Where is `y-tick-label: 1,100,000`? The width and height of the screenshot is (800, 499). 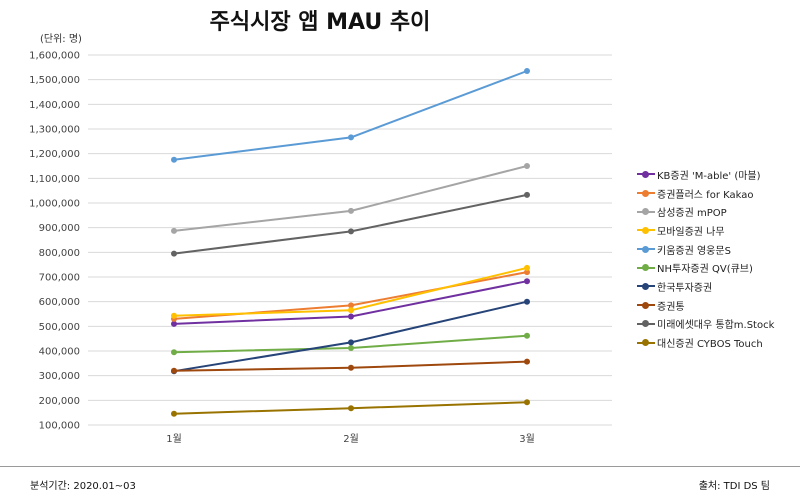
y-tick-label: 1,100,000 is located at coordinates (54, 179).